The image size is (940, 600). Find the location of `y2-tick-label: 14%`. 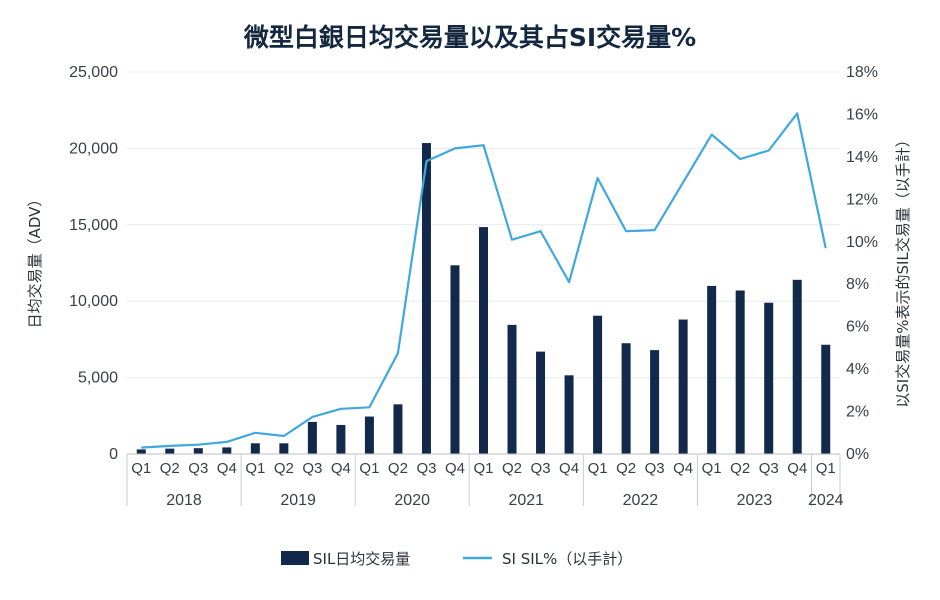

y2-tick-label: 14% is located at coordinates (862, 157).